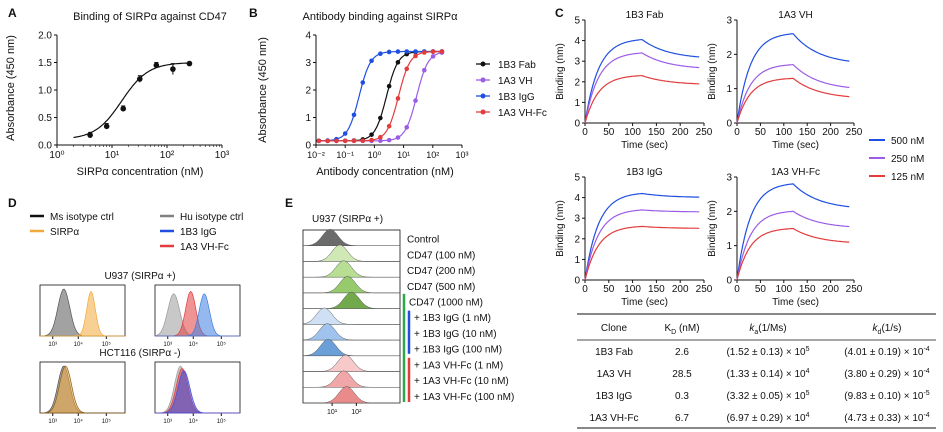 Image resolution: width=943 pixels, height=432 pixels. What do you see at coordinates (45, 146) in the screenshot?
I see `panel-a-ytick-label: 0.0` at bounding box center [45, 146].